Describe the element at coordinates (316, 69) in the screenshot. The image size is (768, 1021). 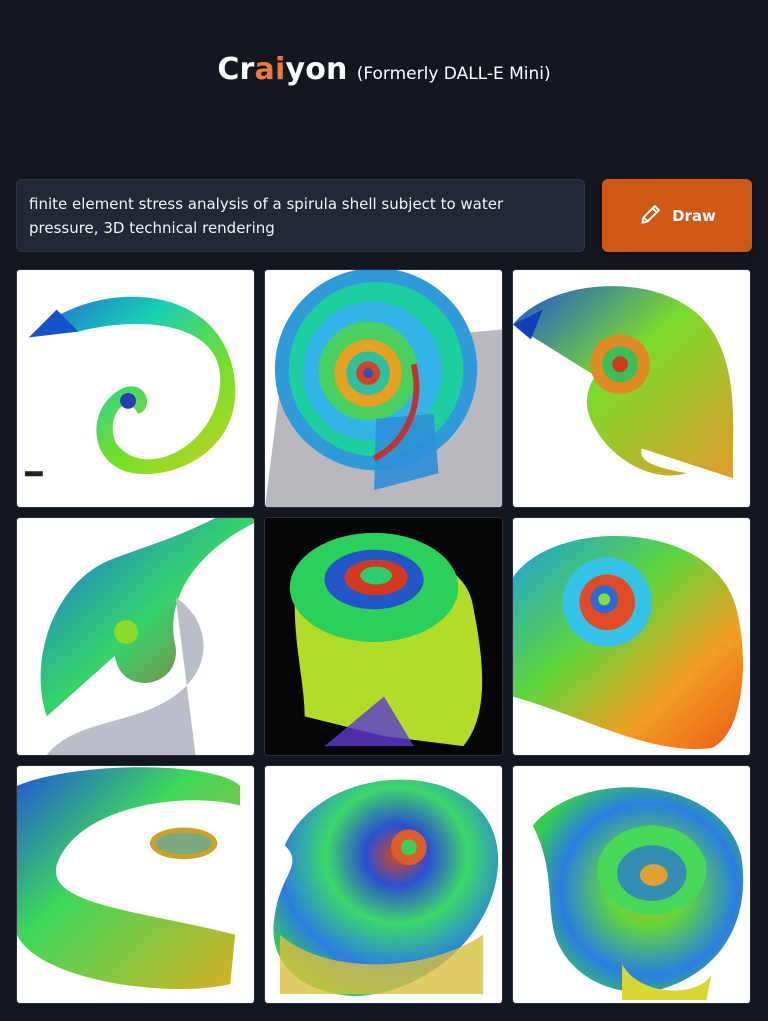
I see `brand-text-end: yon` at that location.